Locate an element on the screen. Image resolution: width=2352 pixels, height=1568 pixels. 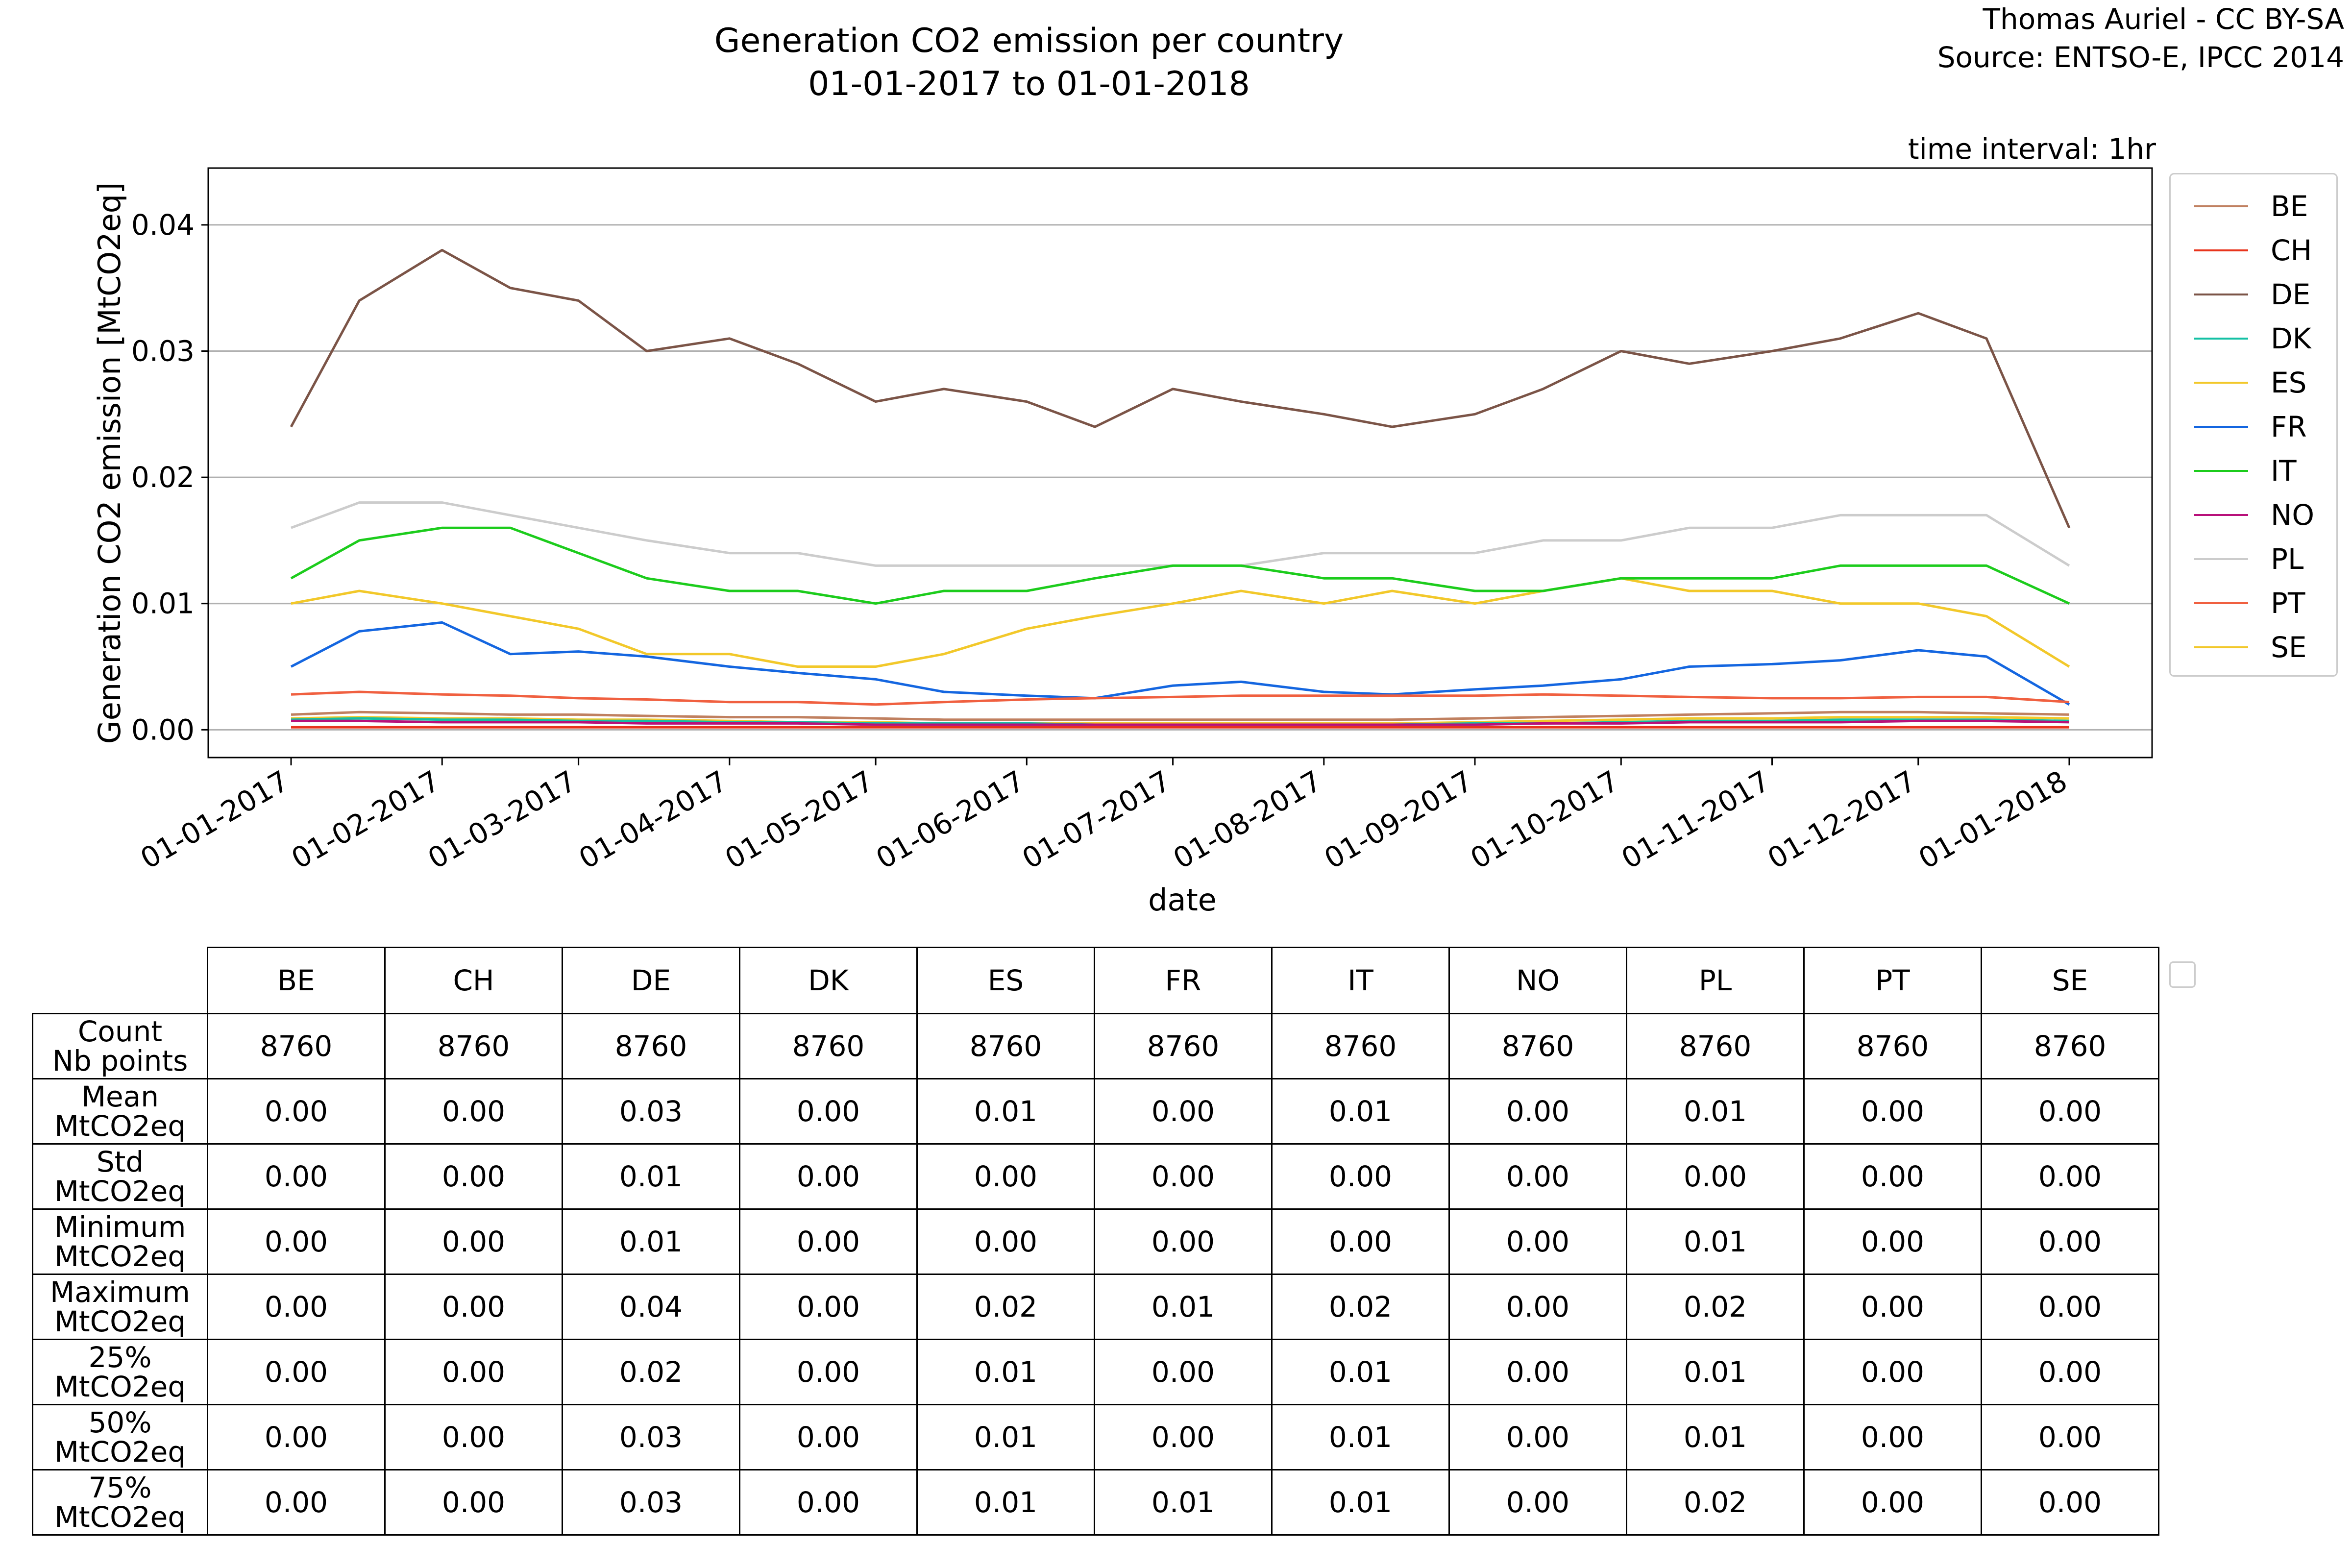
row-header: 50% MtCO2eq is located at coordinates (120, 1437).